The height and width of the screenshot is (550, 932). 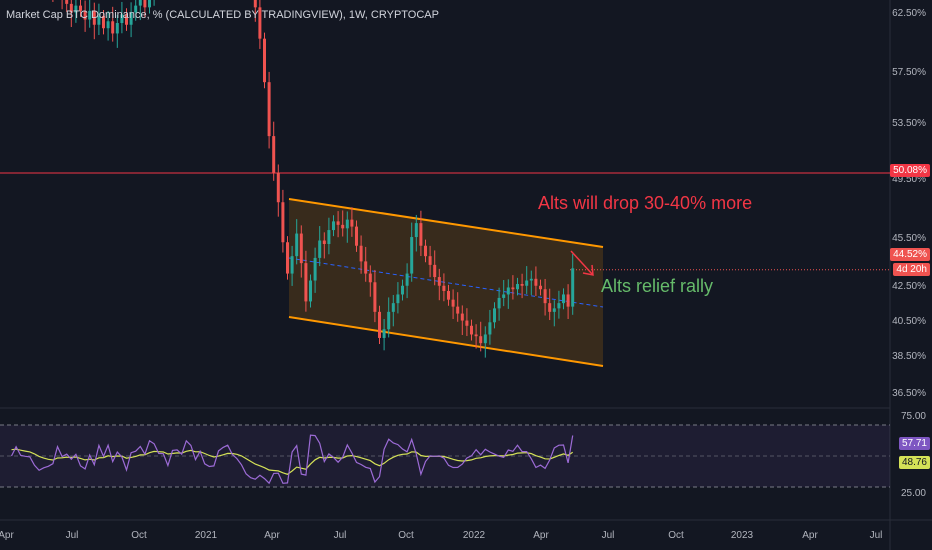 What do you see at coordinates (588, 270) in the screenshot?
I see `arrow-head` at bounding box center [588, 270].